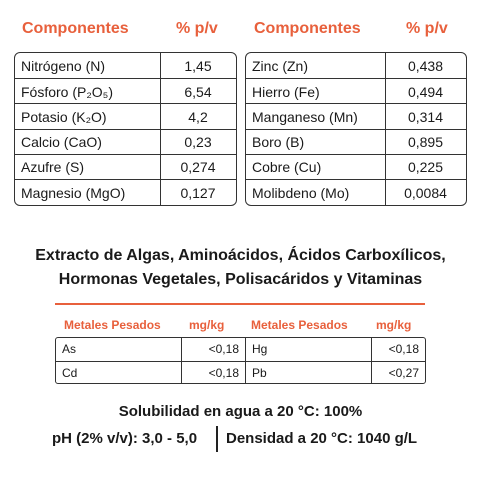 The image size is (481, 479). What do you see at coordinates (356, 141) in the screenshot?
I see `row: Boro (B) 0,895` at bounding box center [356, 141].